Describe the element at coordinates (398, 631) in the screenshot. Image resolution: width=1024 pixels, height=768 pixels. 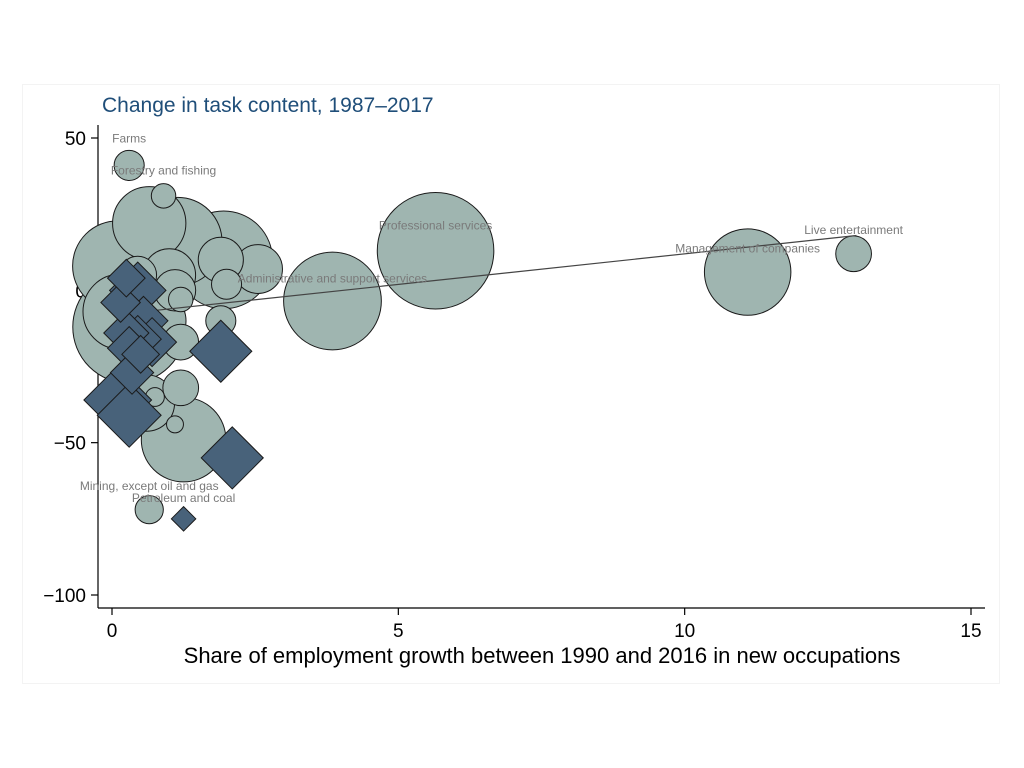
I see `x-tick-label: 5` at that location.